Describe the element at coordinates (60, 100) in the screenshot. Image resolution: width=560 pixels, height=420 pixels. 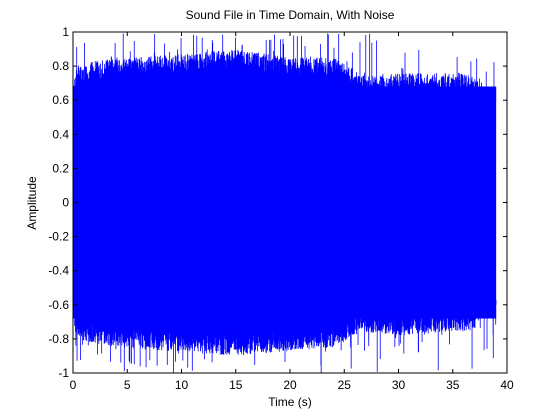
I see `y-tick-label: 0.6` at that location.